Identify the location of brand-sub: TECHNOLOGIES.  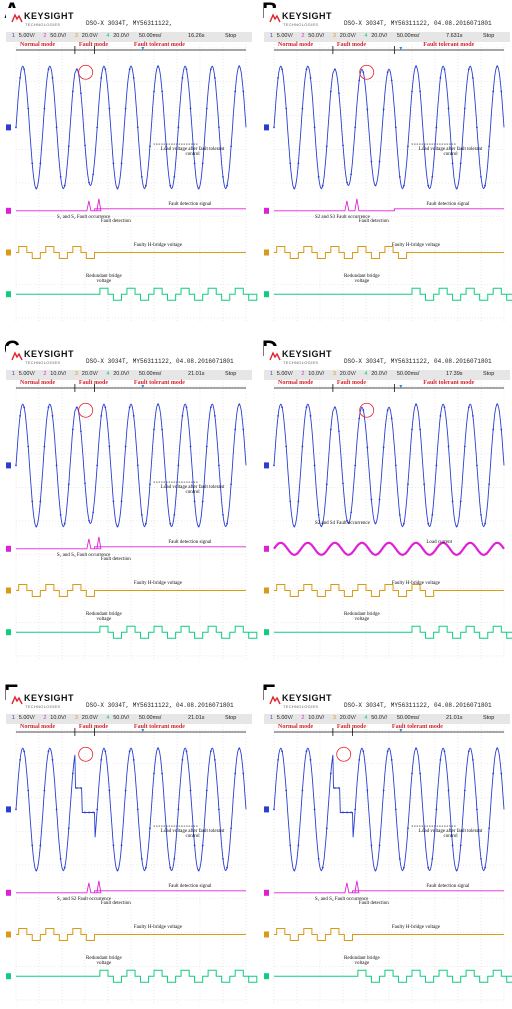
(43, 24).